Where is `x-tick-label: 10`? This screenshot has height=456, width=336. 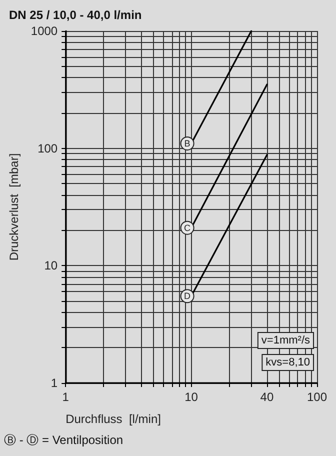 x-tick-label: 10 is located at coordinates (191, 397).